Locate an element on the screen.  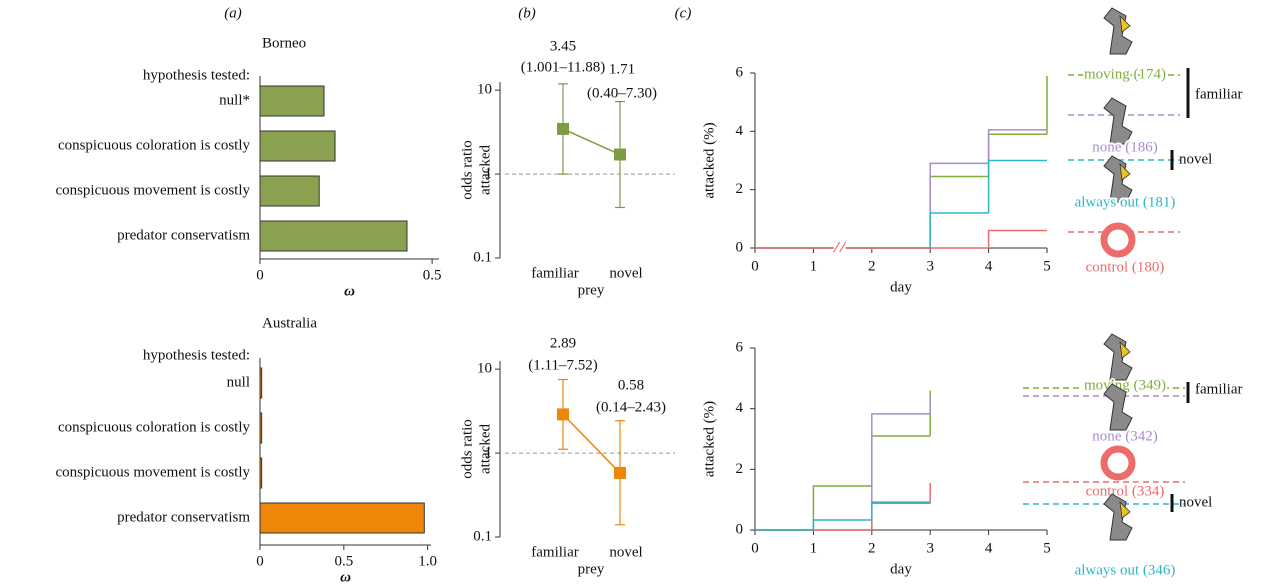
x-tick-label: familiar is located at coordinates (554, 552).